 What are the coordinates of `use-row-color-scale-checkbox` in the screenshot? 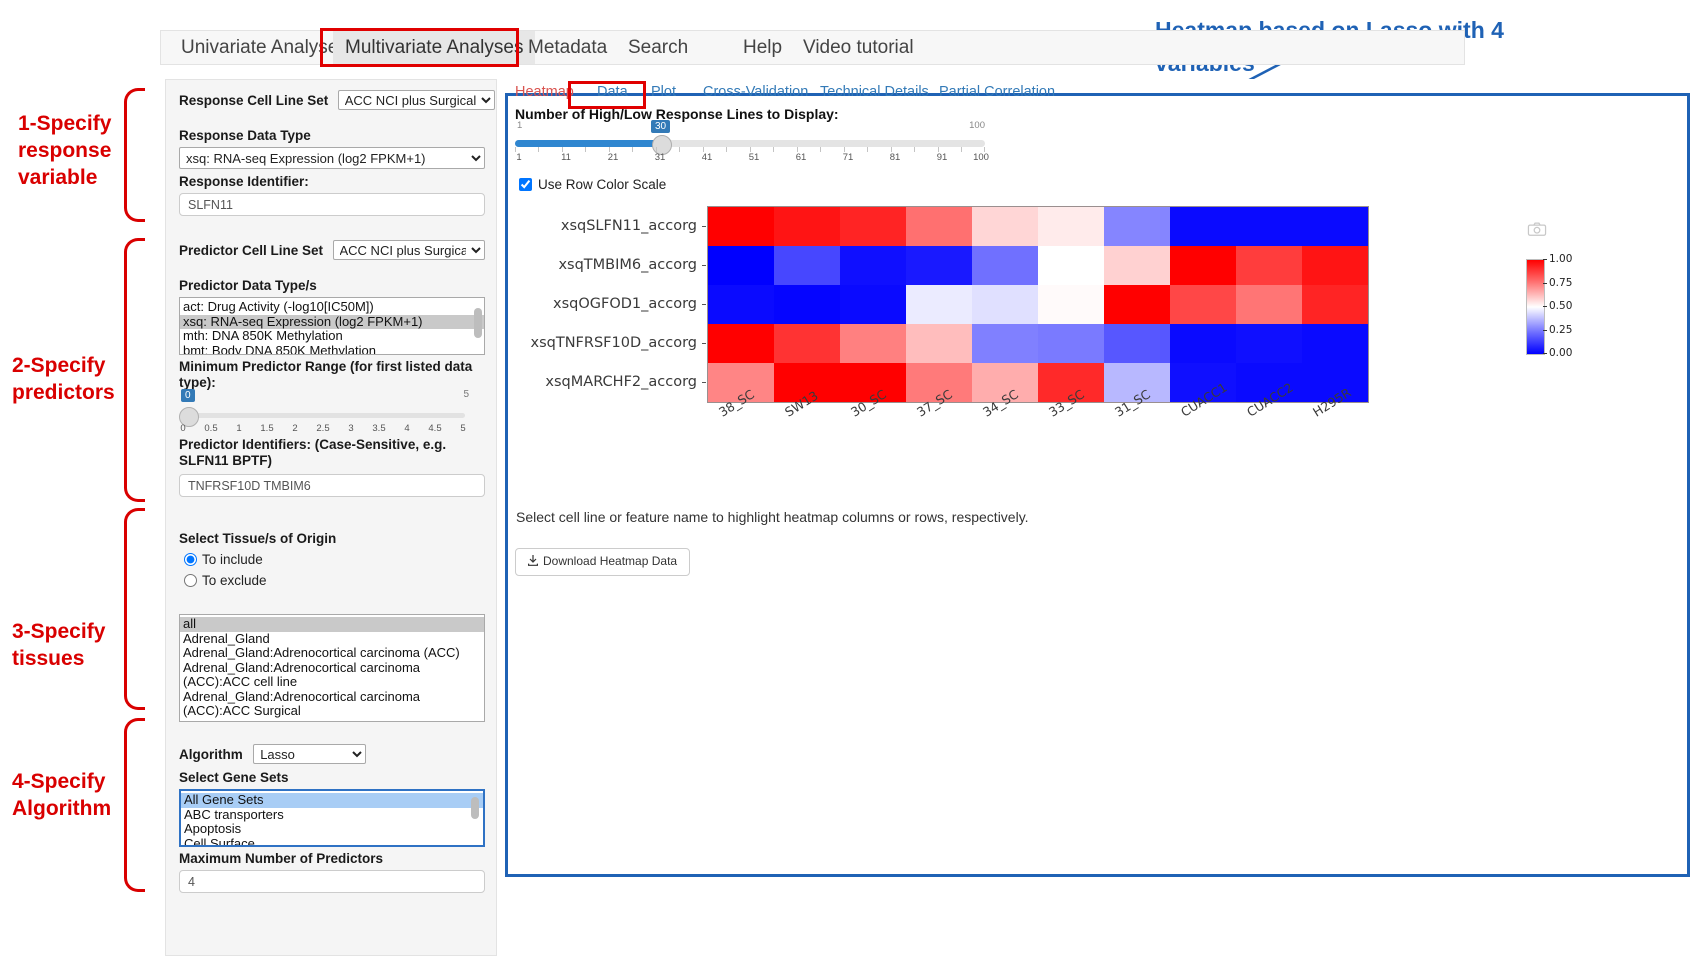 It's located at (525, 184).